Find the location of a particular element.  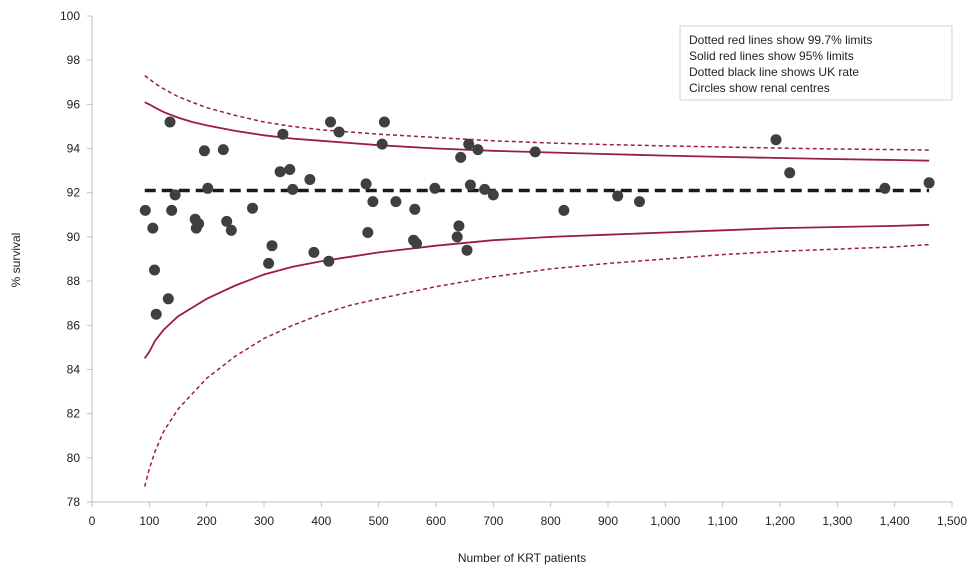

upper-95-limit-line is located at coordinates (537, 131).